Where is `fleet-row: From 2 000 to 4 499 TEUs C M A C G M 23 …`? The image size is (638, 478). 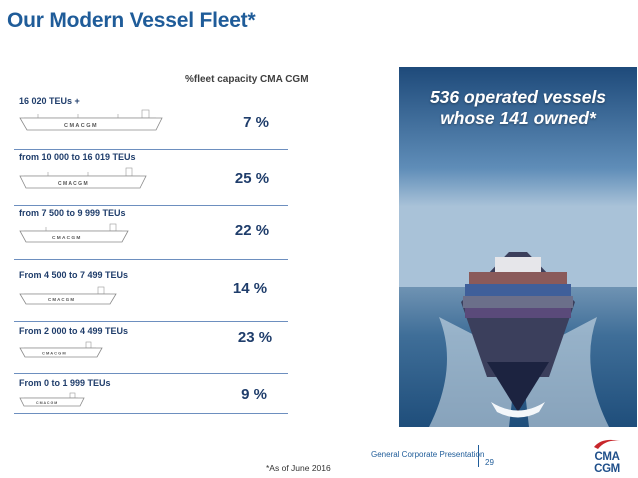
fleet-row: From 2 000 to 4 499 TEUs C M A C G M 23 … is located at coordinates (151, 350).